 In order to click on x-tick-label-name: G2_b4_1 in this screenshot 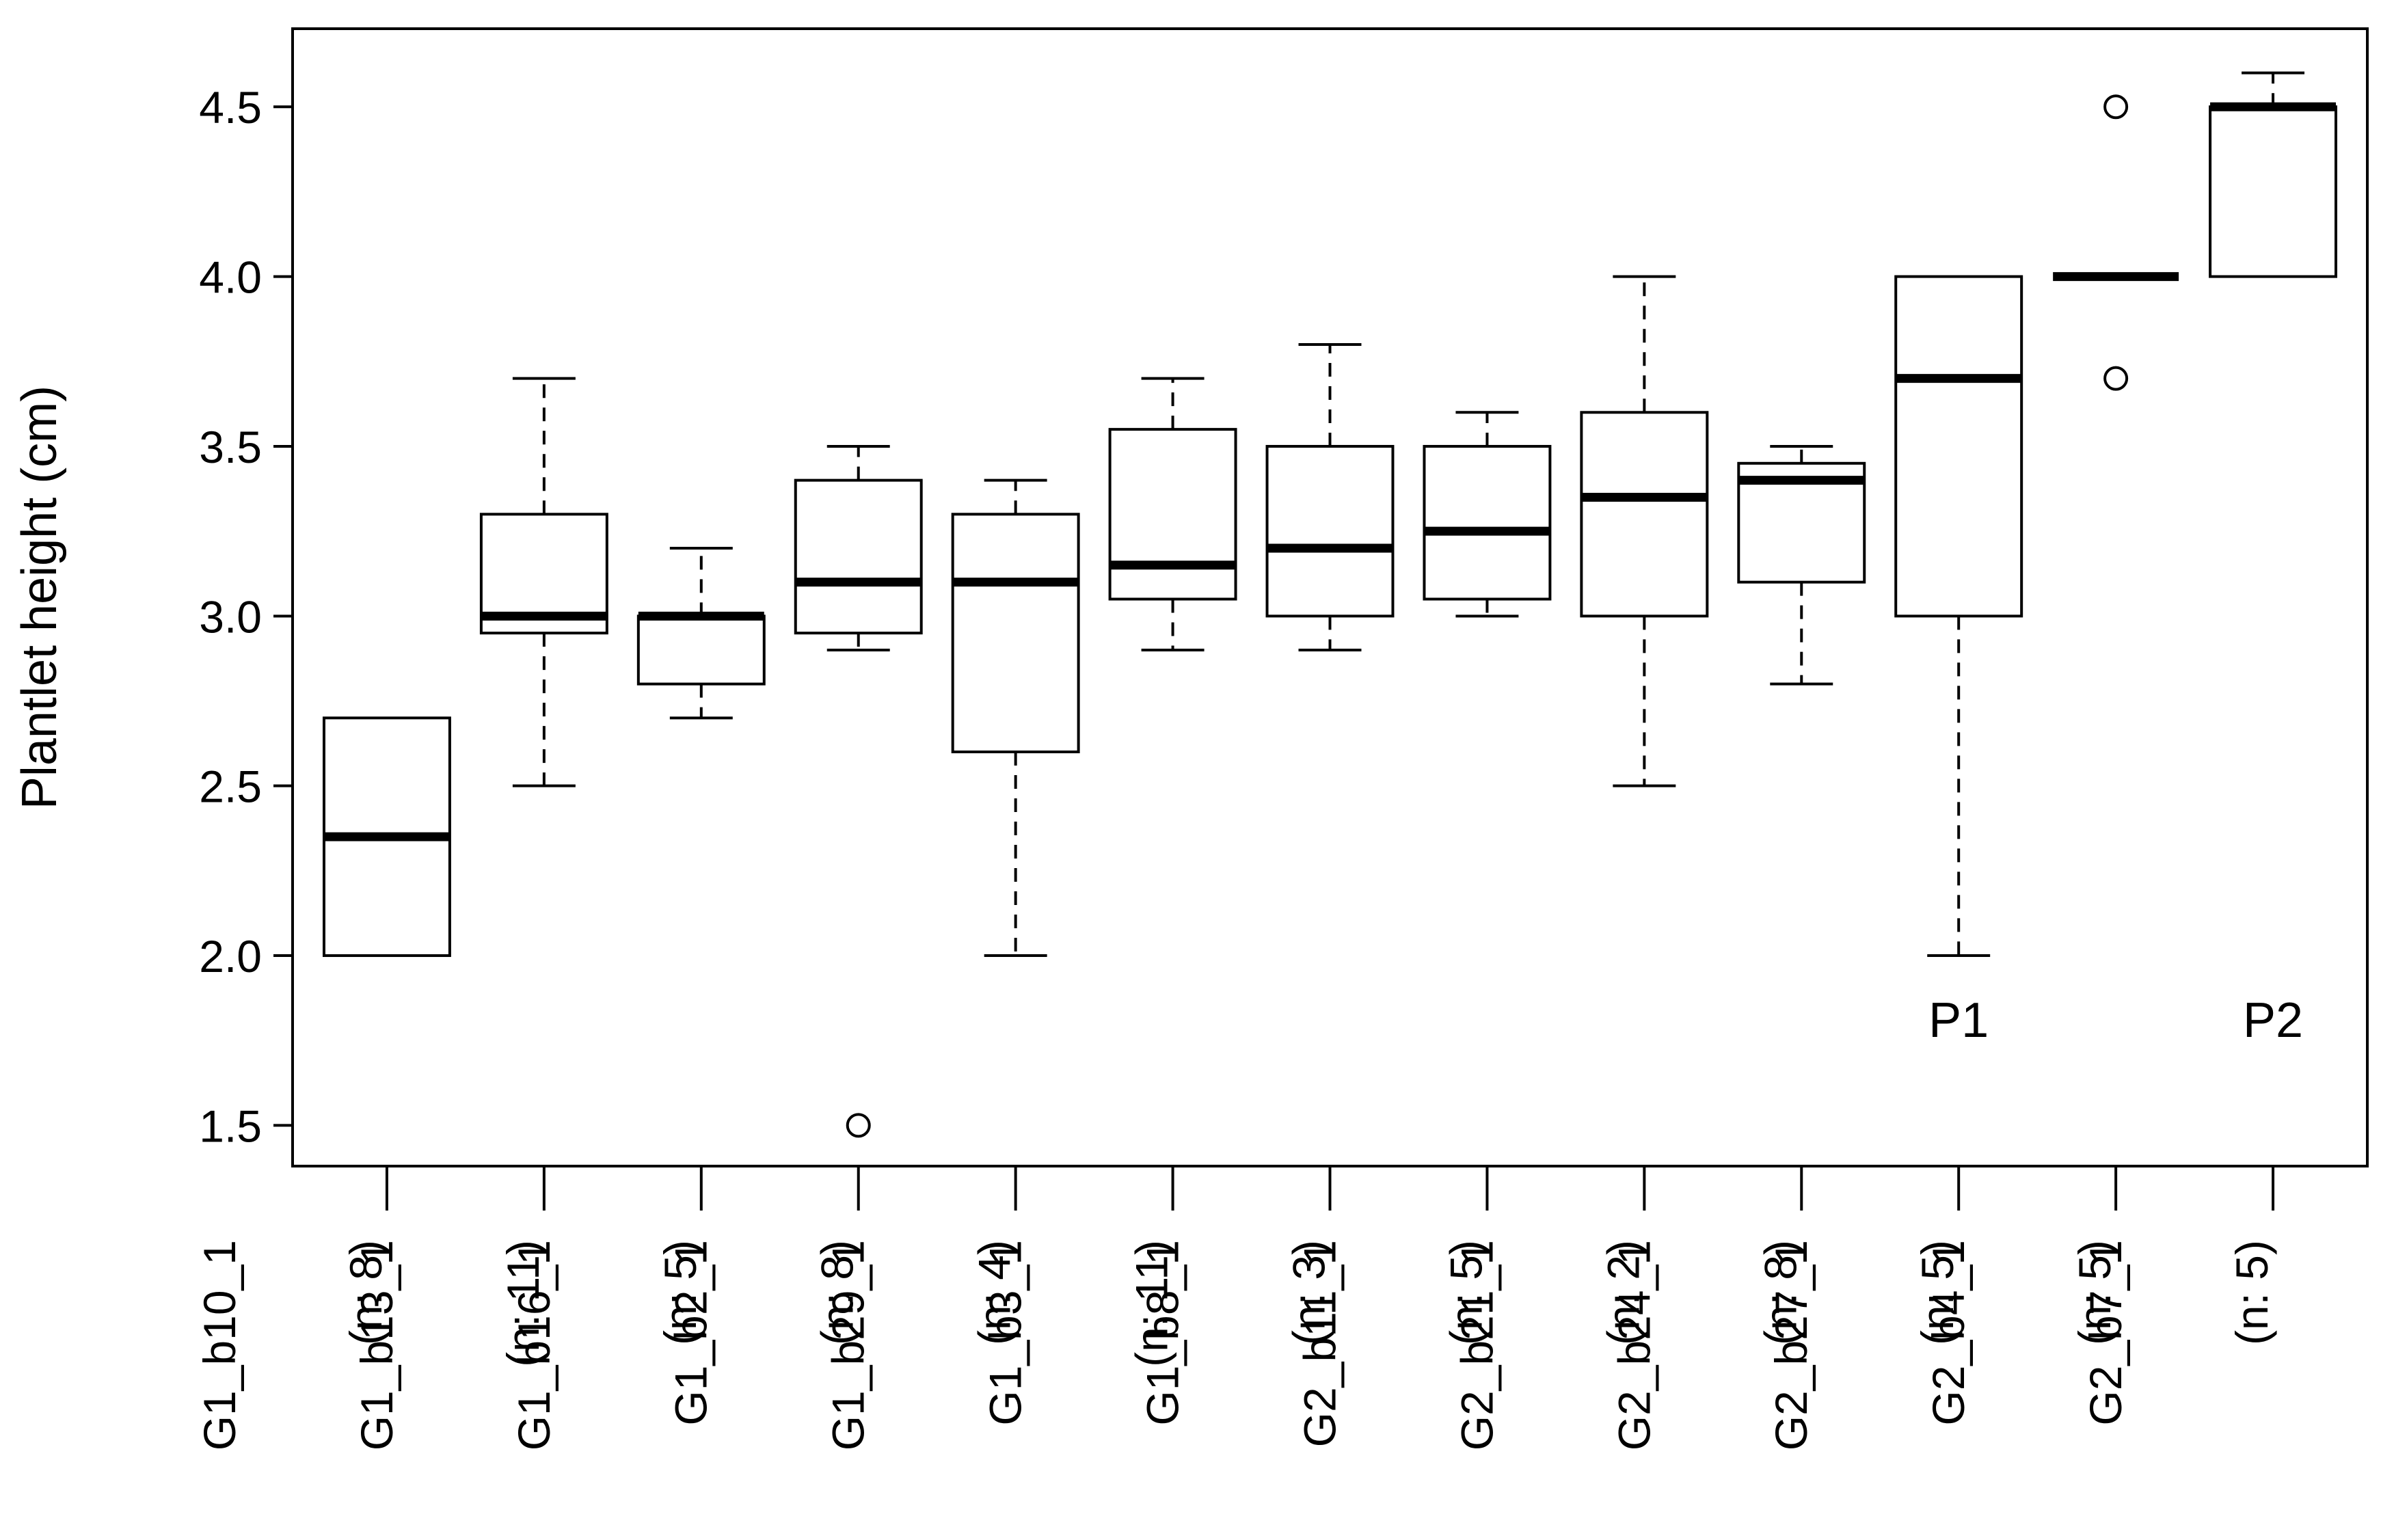, I will do `click(1948, 1333)`.